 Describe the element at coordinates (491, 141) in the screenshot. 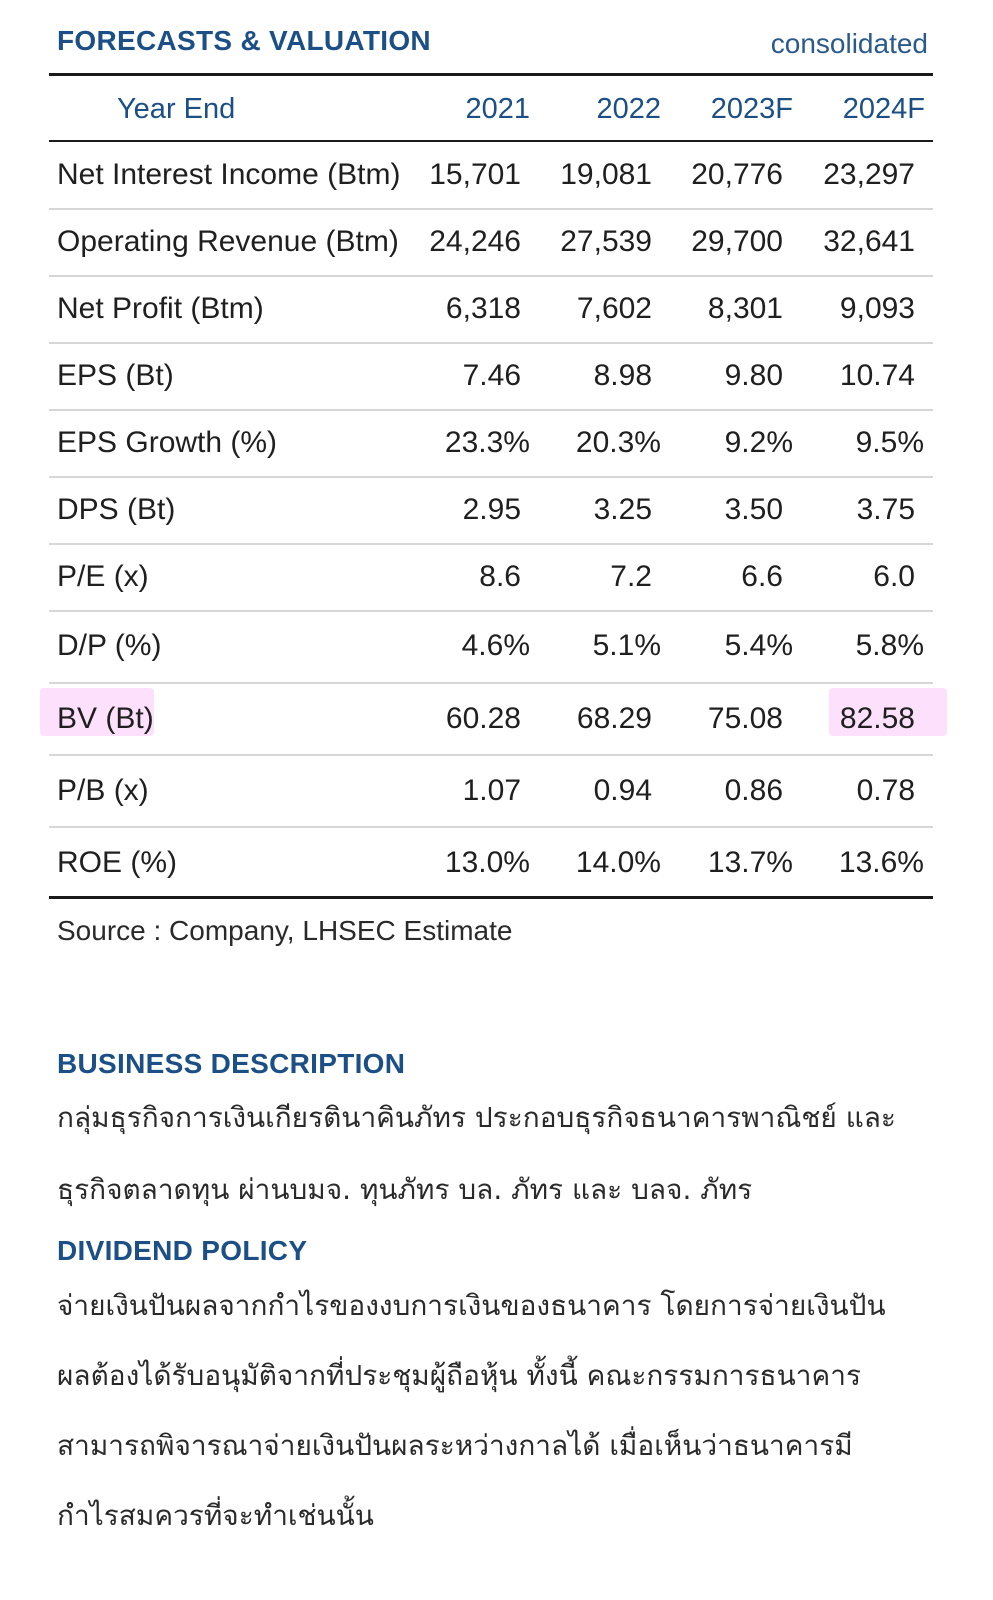

I see `table-header-rule` at that location.